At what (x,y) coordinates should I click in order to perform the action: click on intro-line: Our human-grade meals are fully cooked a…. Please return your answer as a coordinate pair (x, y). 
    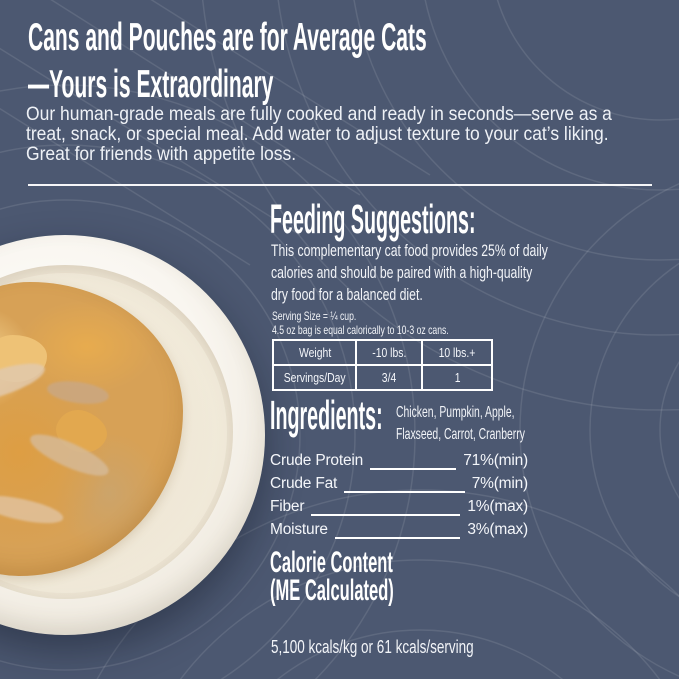
    Looking at the image, I should click on (319, 114).